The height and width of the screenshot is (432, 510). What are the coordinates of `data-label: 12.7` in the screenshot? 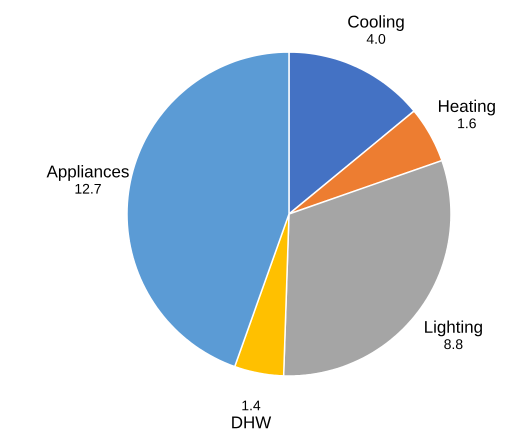 It's located at (88, 189).